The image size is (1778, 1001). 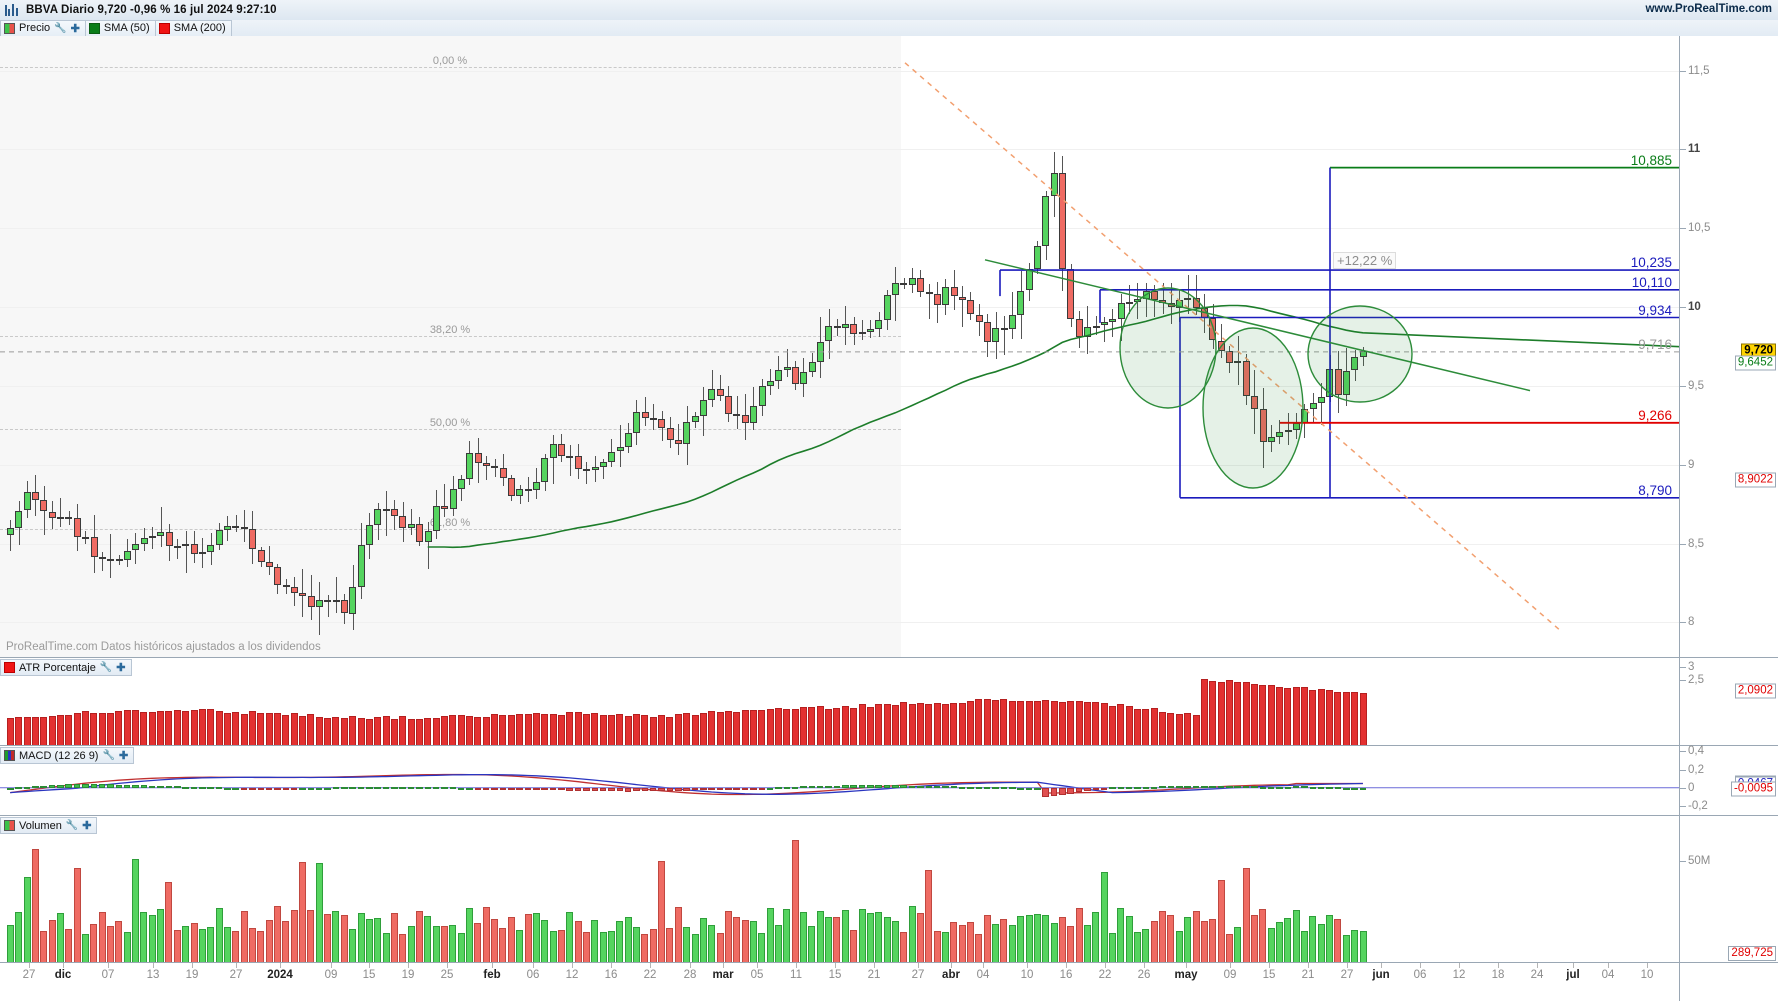 I want to click on volume-axis: 50M 289,725, so click(x=1728, y=889).